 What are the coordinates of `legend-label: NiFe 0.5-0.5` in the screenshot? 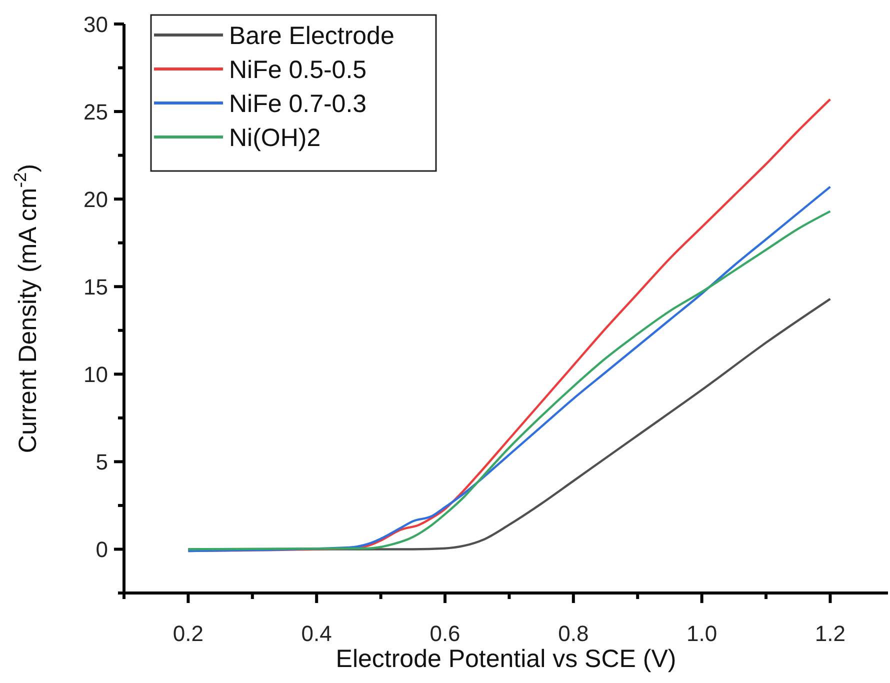 It's located at (298, 70).